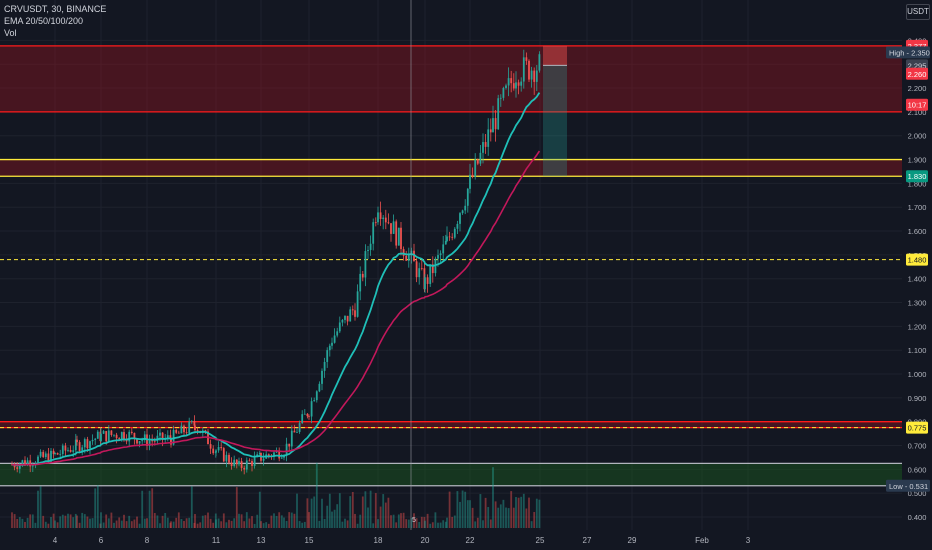 Image resolution: width=932 pixels, height=550 pixels. Describe the element at coordinates (55, 9) in the screenshot. I see `symbol-title: CRVUSDT, 30, BINANCE` at that location.